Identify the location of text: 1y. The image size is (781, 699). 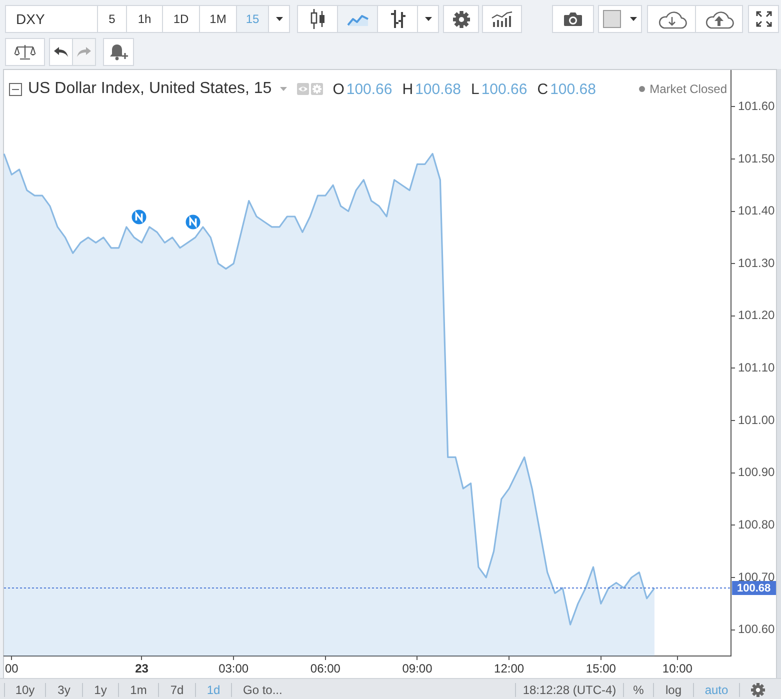
(100, 690).